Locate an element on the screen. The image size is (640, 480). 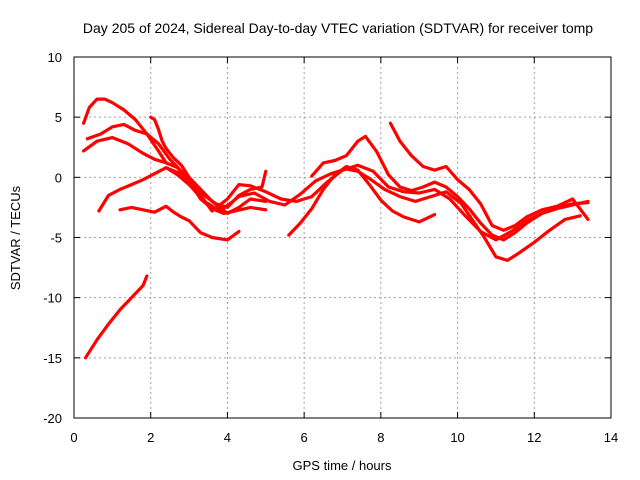
x-tick-label: 0 is located at coordinates (73, 437).